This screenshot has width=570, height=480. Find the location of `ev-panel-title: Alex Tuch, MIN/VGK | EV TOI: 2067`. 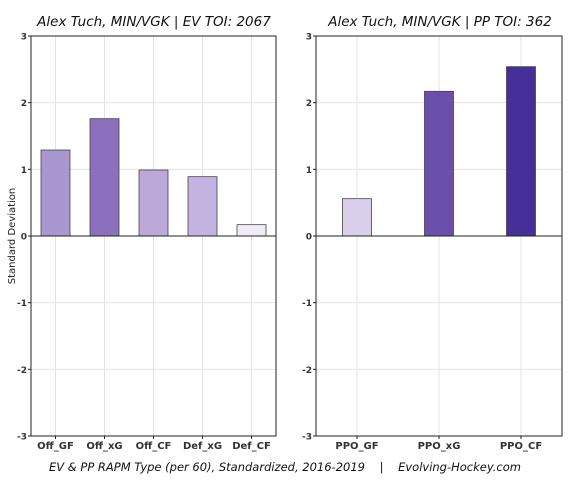

ev-panel-title: Alex Tuch, MIN/VGK | EV TOI: 2067 is located at coordinates (154, 22).